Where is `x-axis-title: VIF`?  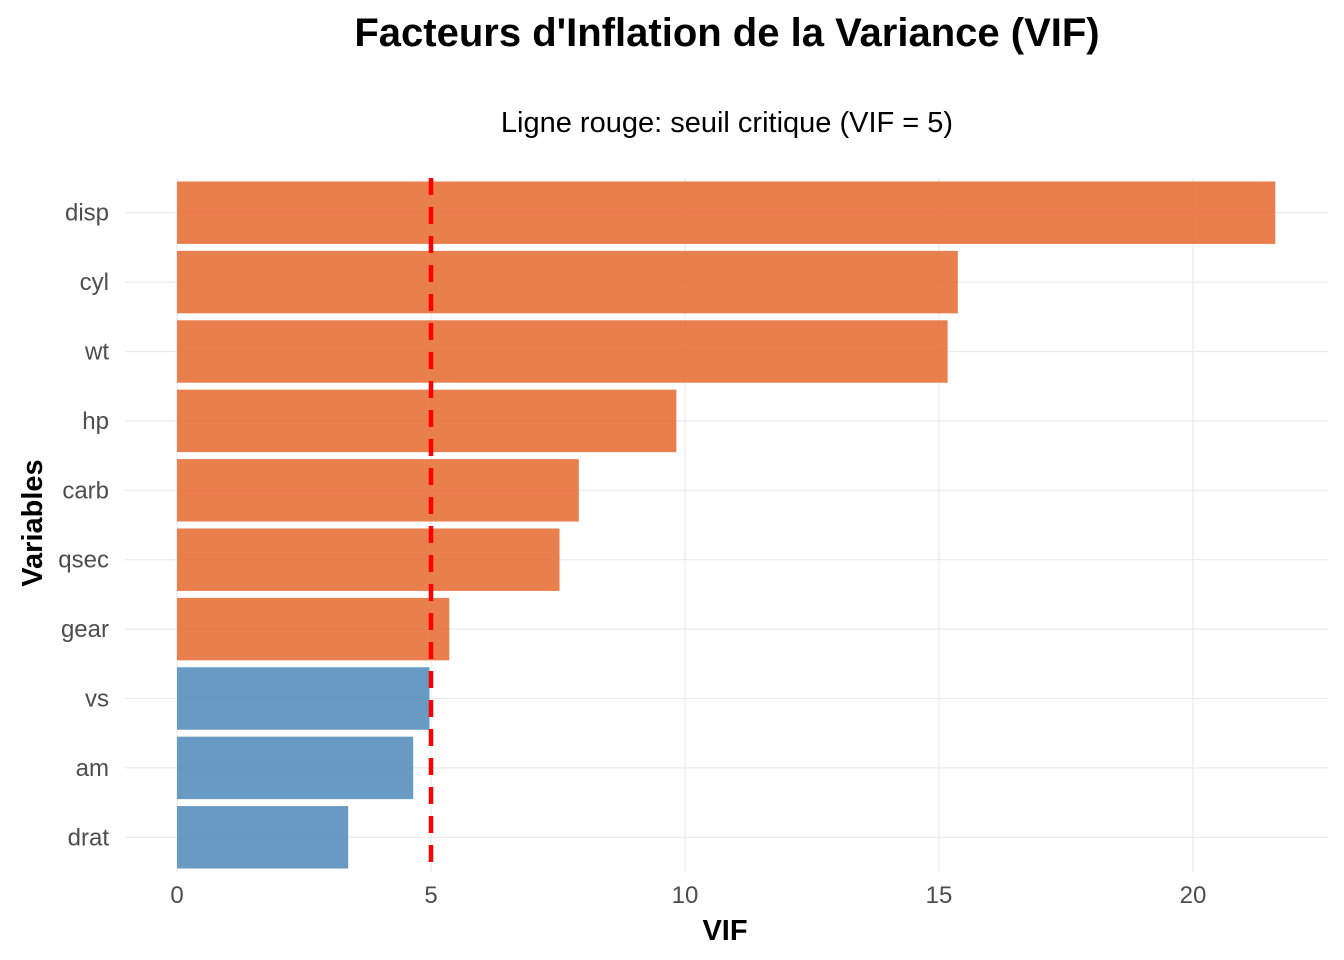
x-axis-title: VIF is located at coordinates (724, 931).